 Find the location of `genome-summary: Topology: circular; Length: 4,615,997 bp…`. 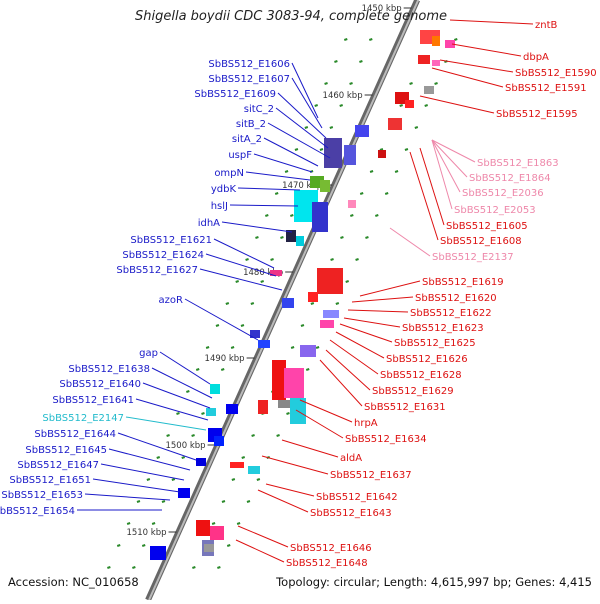

genome-summary: Topology: circular; Length: 4,615,997 bp… is located at coordinates (434, 582).